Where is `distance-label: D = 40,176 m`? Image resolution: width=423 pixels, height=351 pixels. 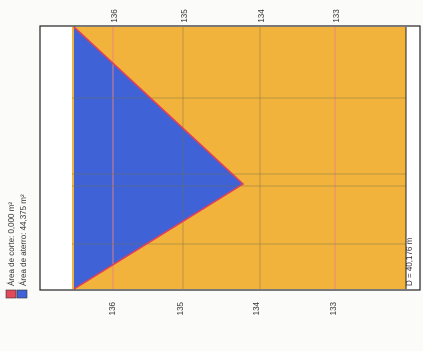
distance-label: D = 40,176 m is located at coordinates (409, 261).